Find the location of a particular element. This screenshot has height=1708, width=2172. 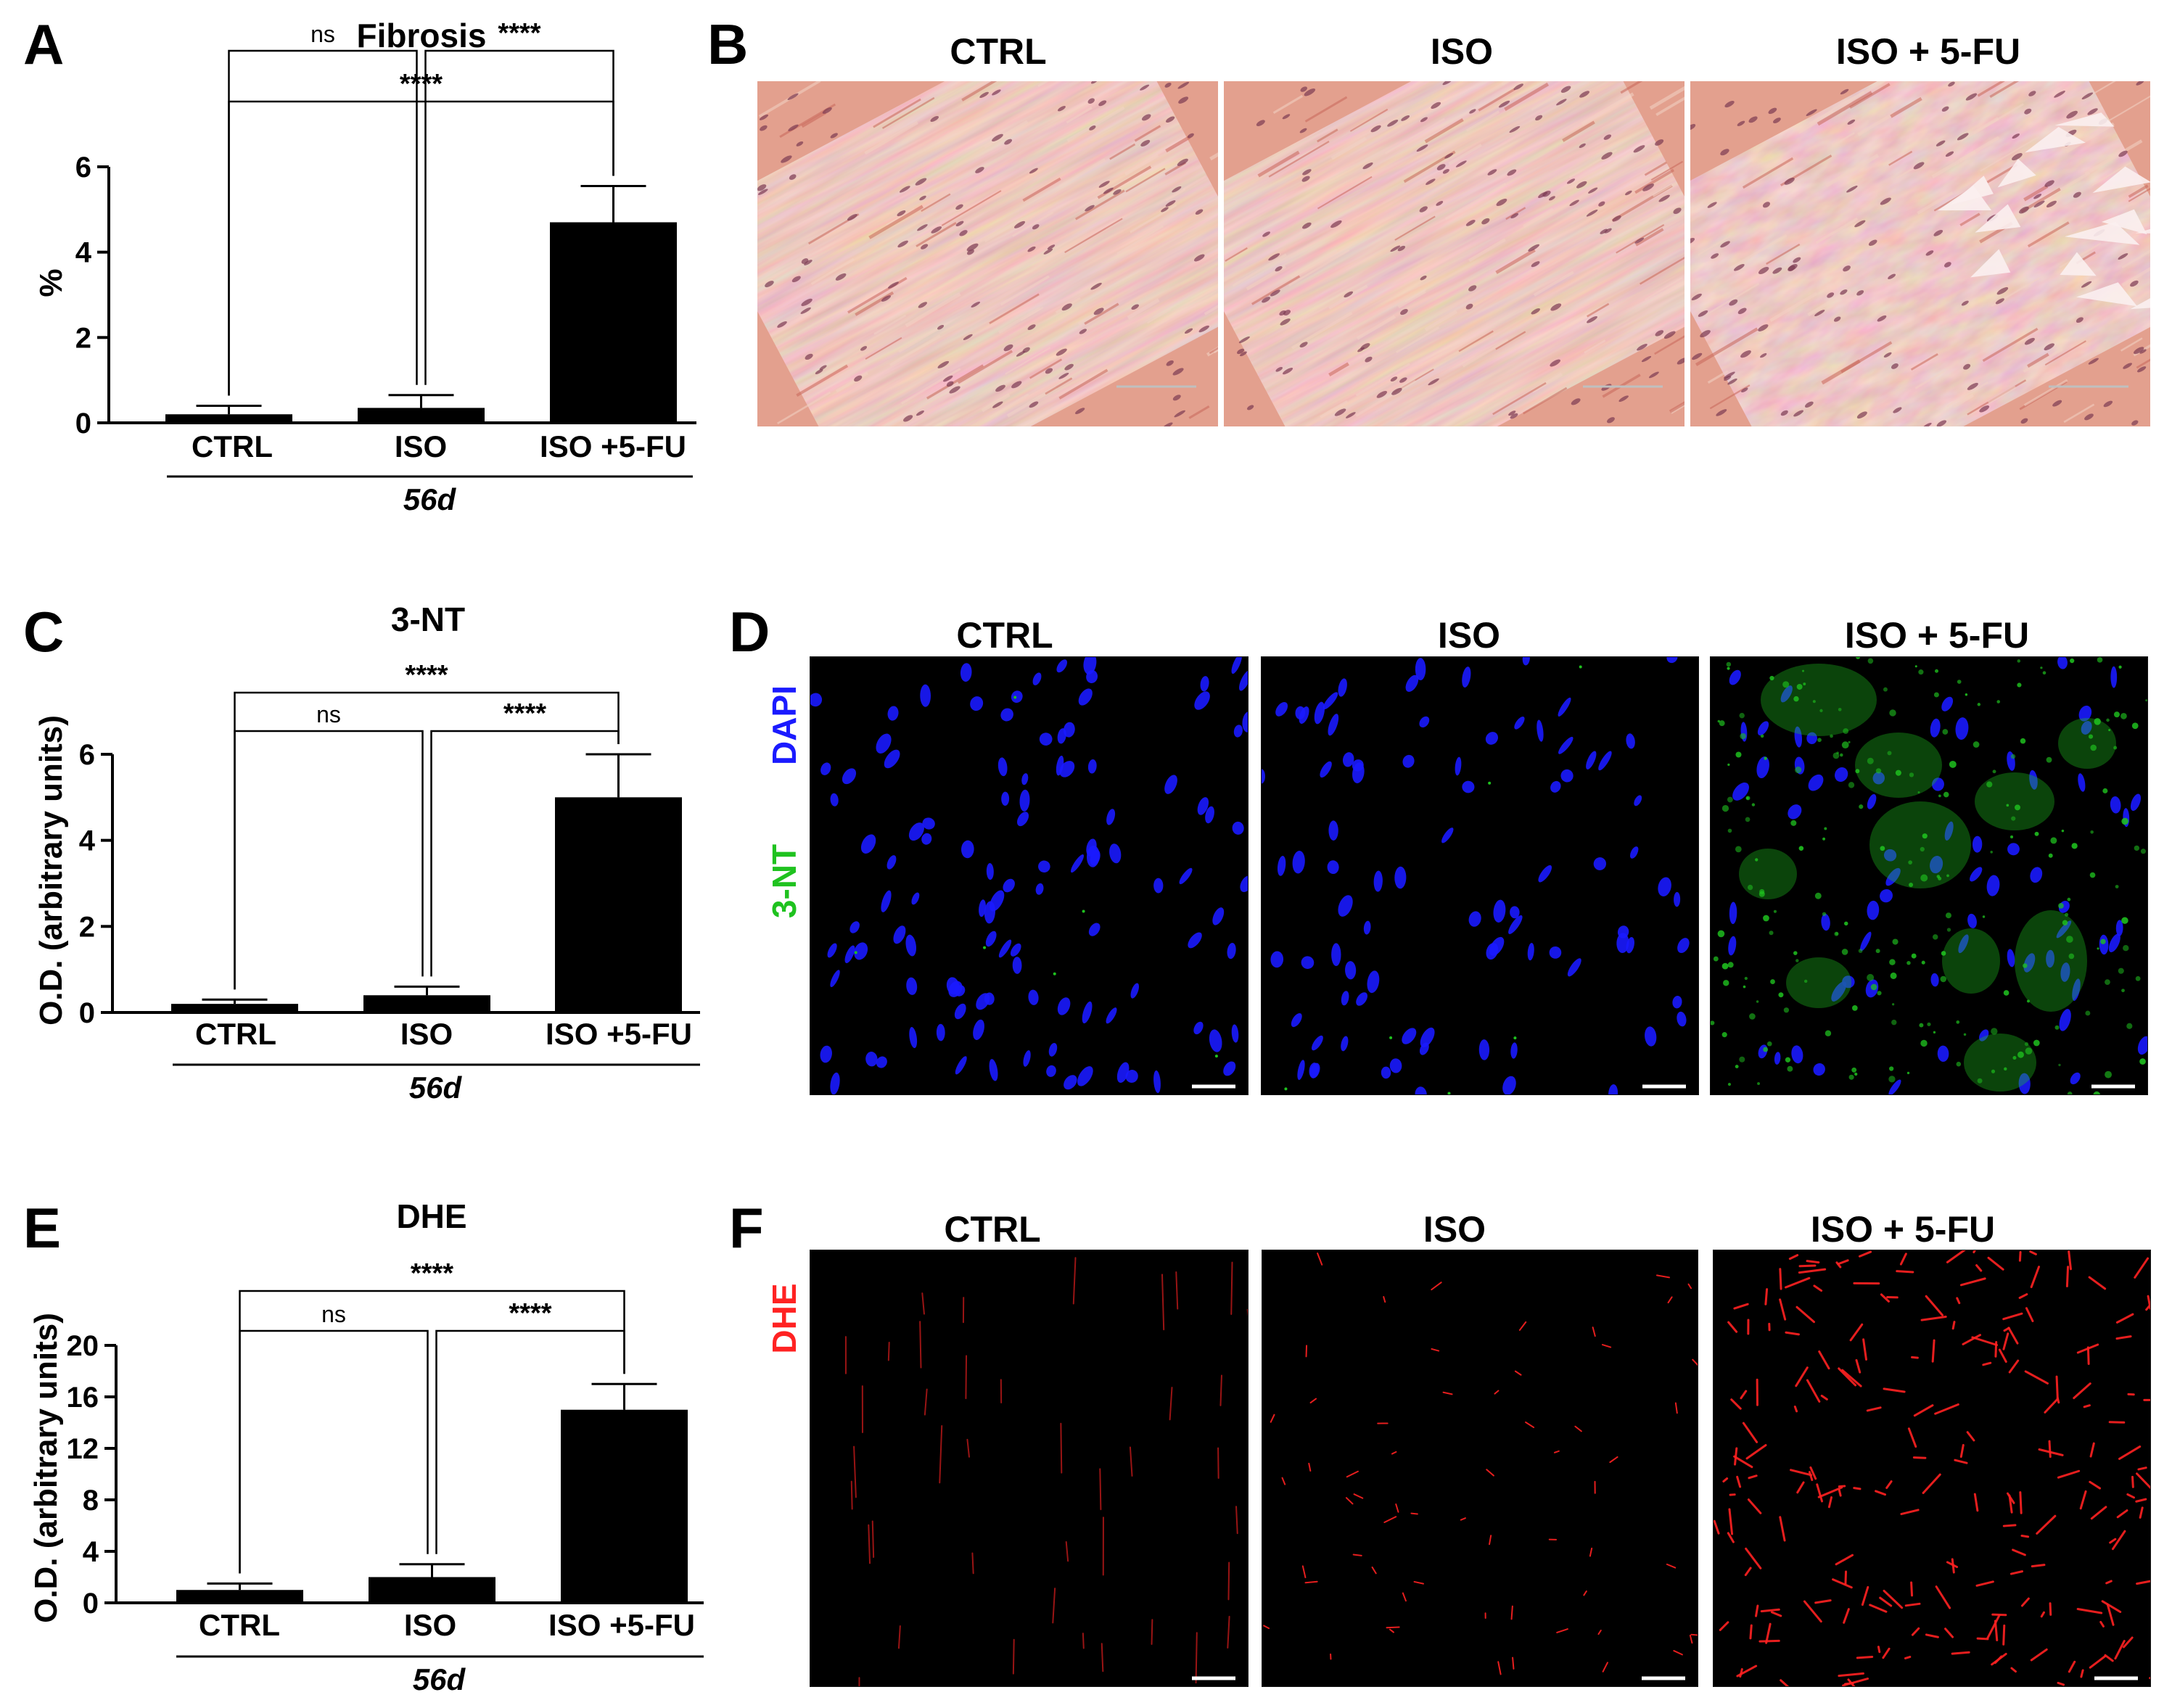

x-category-iso: ISO is located at coordinates (426, 1034).